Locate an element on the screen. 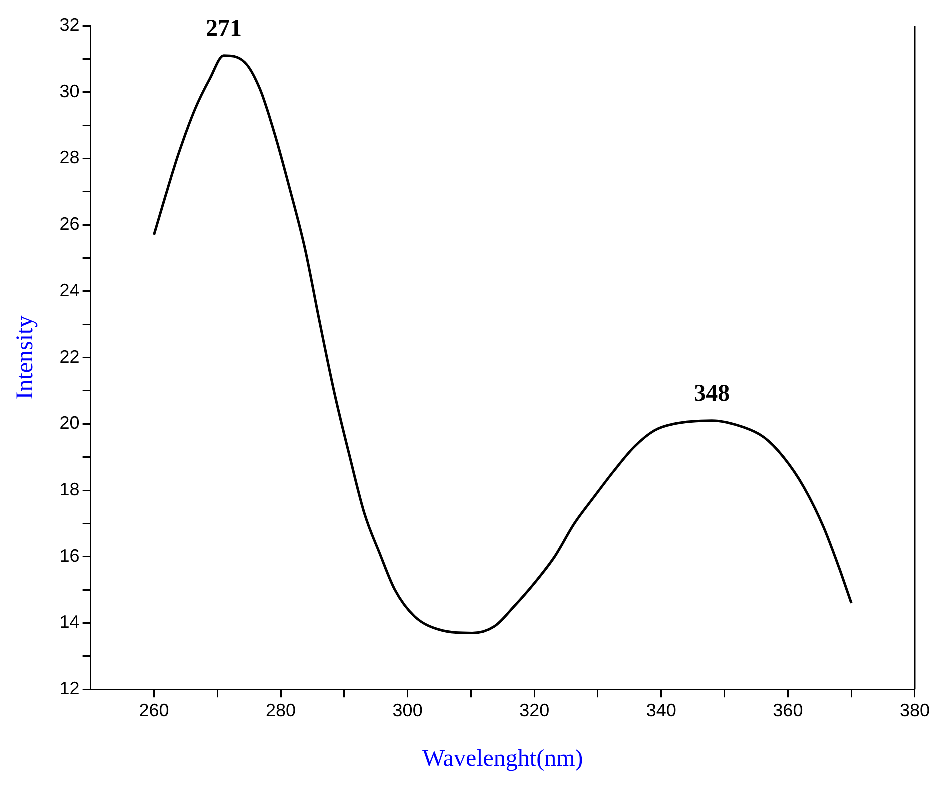 The image size is (947, 789). y-tick-label: 12 is located at coordinates (70, 688).